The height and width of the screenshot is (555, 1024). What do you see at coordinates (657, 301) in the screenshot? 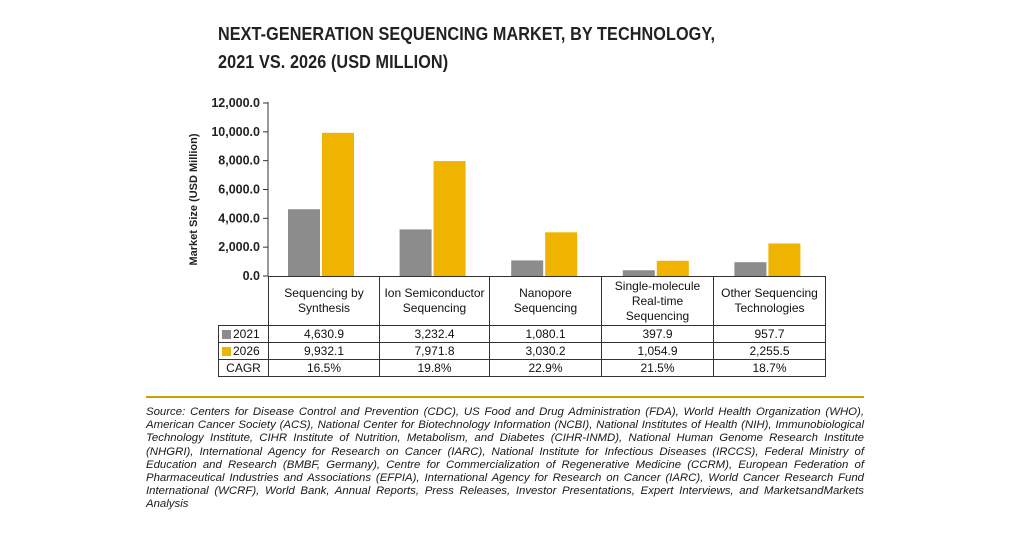
I see `category-label: Single-molecule Real-time Sequencing` at bounding box center [657, 301].